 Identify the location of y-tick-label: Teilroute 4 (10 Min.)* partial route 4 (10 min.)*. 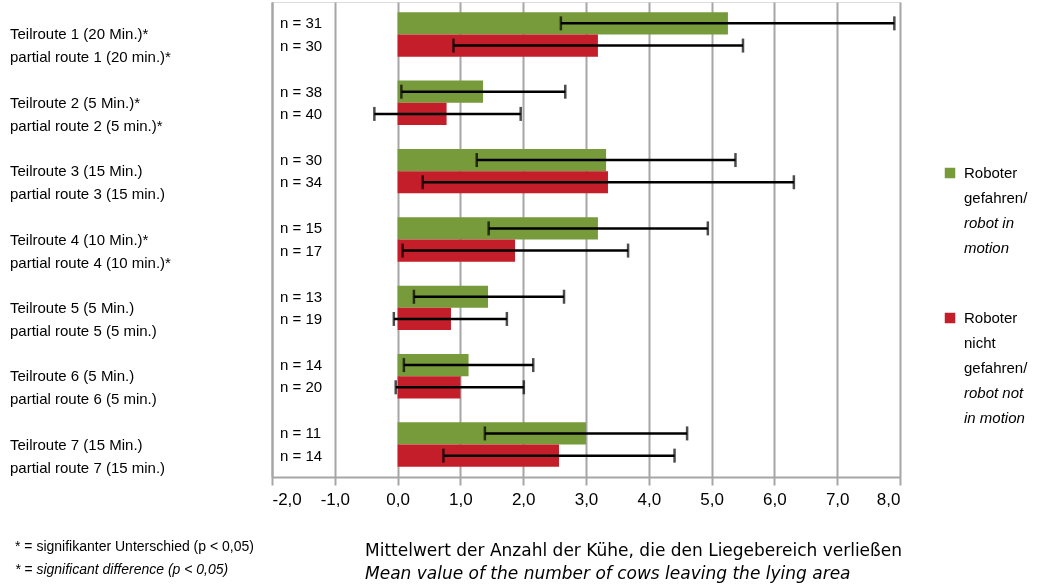
(91, 250).